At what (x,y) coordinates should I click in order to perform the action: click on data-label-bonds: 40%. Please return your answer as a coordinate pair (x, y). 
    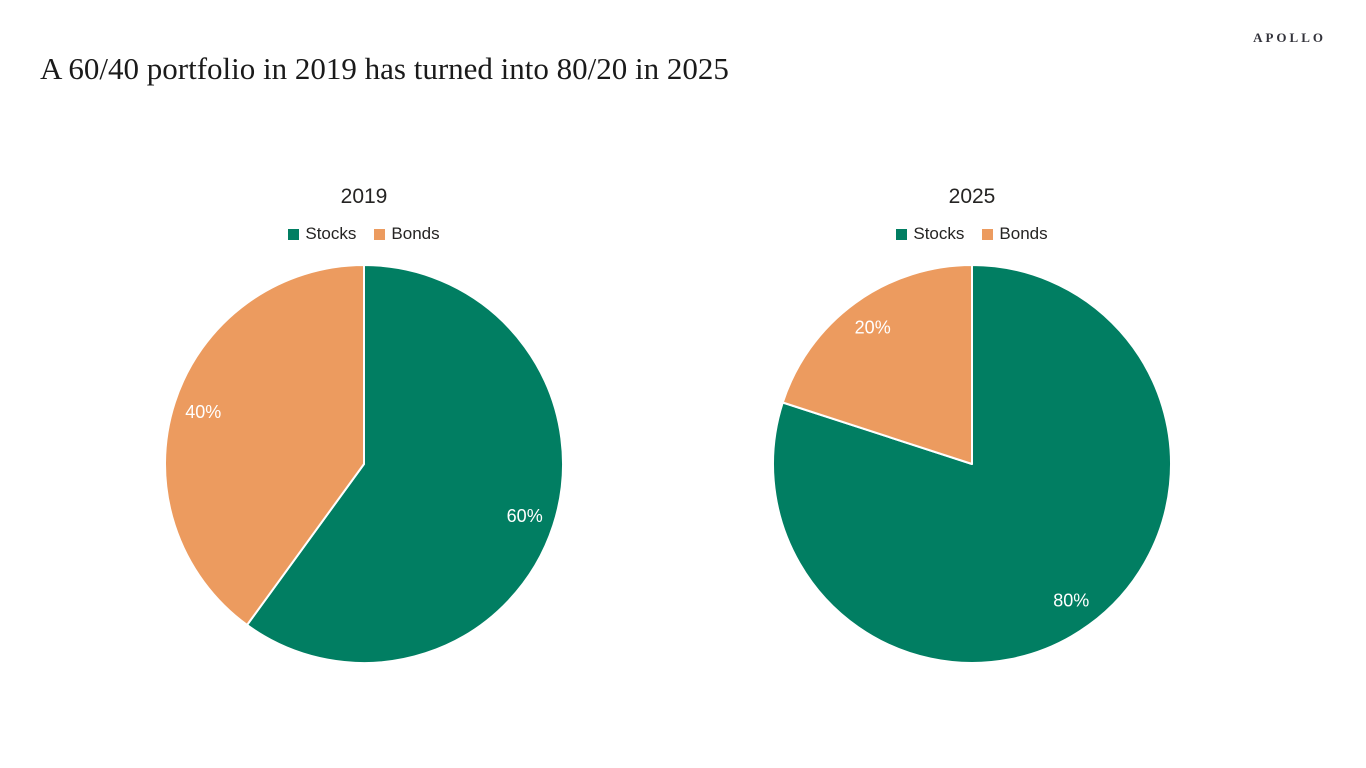
    Looking at the image, I should click on (203, 412).